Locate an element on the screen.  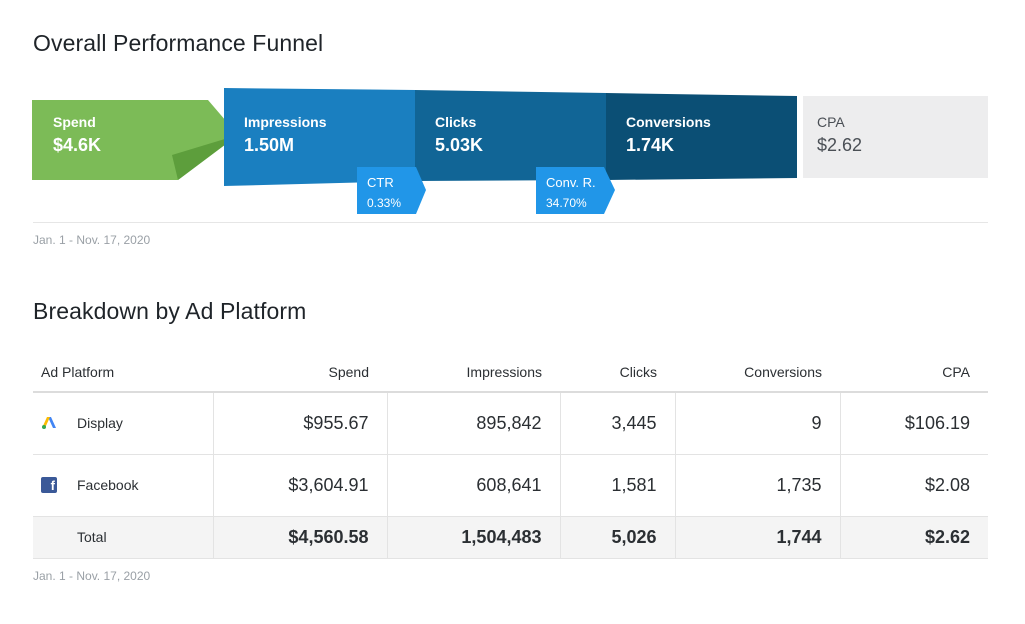
breakdown-date-range: Jan. 1 - Nov. 17, 2020 is located at coordinates (92, 576).